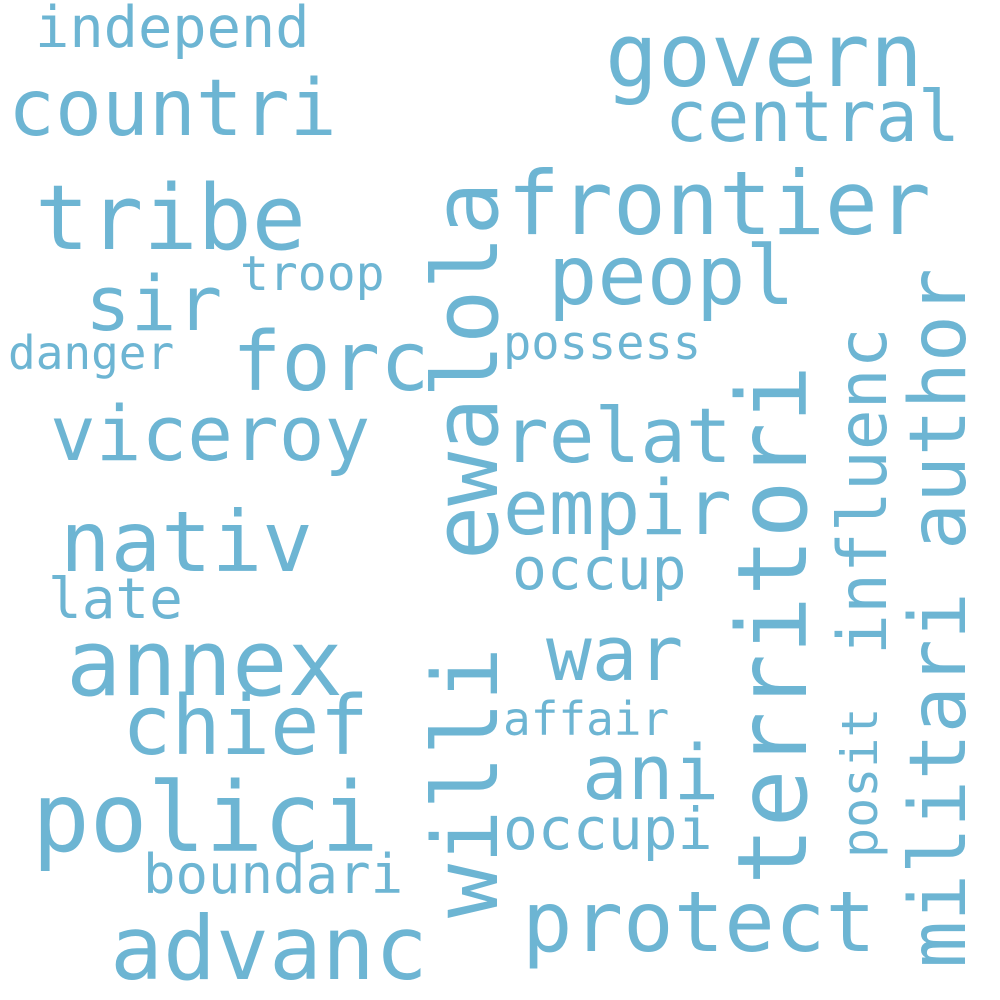 This screenshot has width=1000, height=1000. Describe the element at coordinates (773, 624) in the screenshot. I see `word-territori: territori` at that location.